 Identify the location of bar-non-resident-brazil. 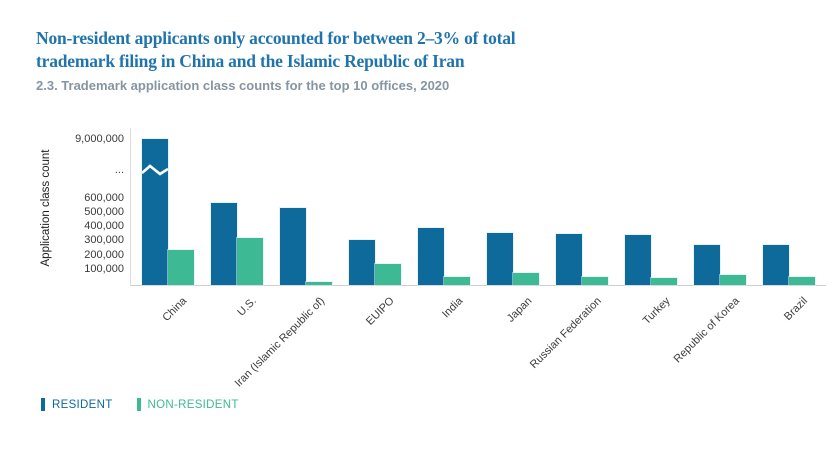
(802, 281).